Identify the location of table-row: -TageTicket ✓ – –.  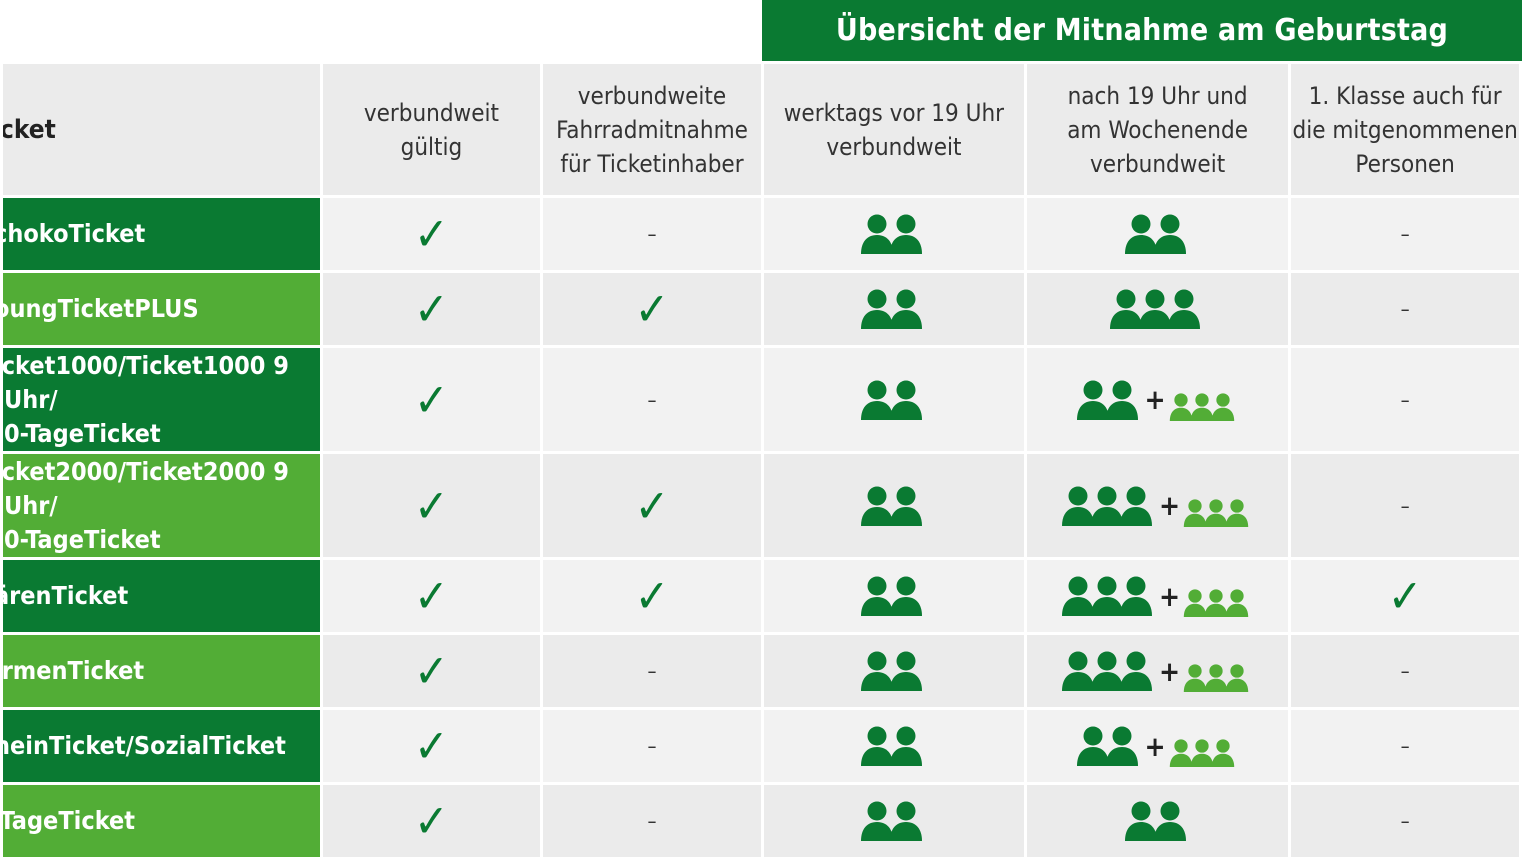
(761, 821).